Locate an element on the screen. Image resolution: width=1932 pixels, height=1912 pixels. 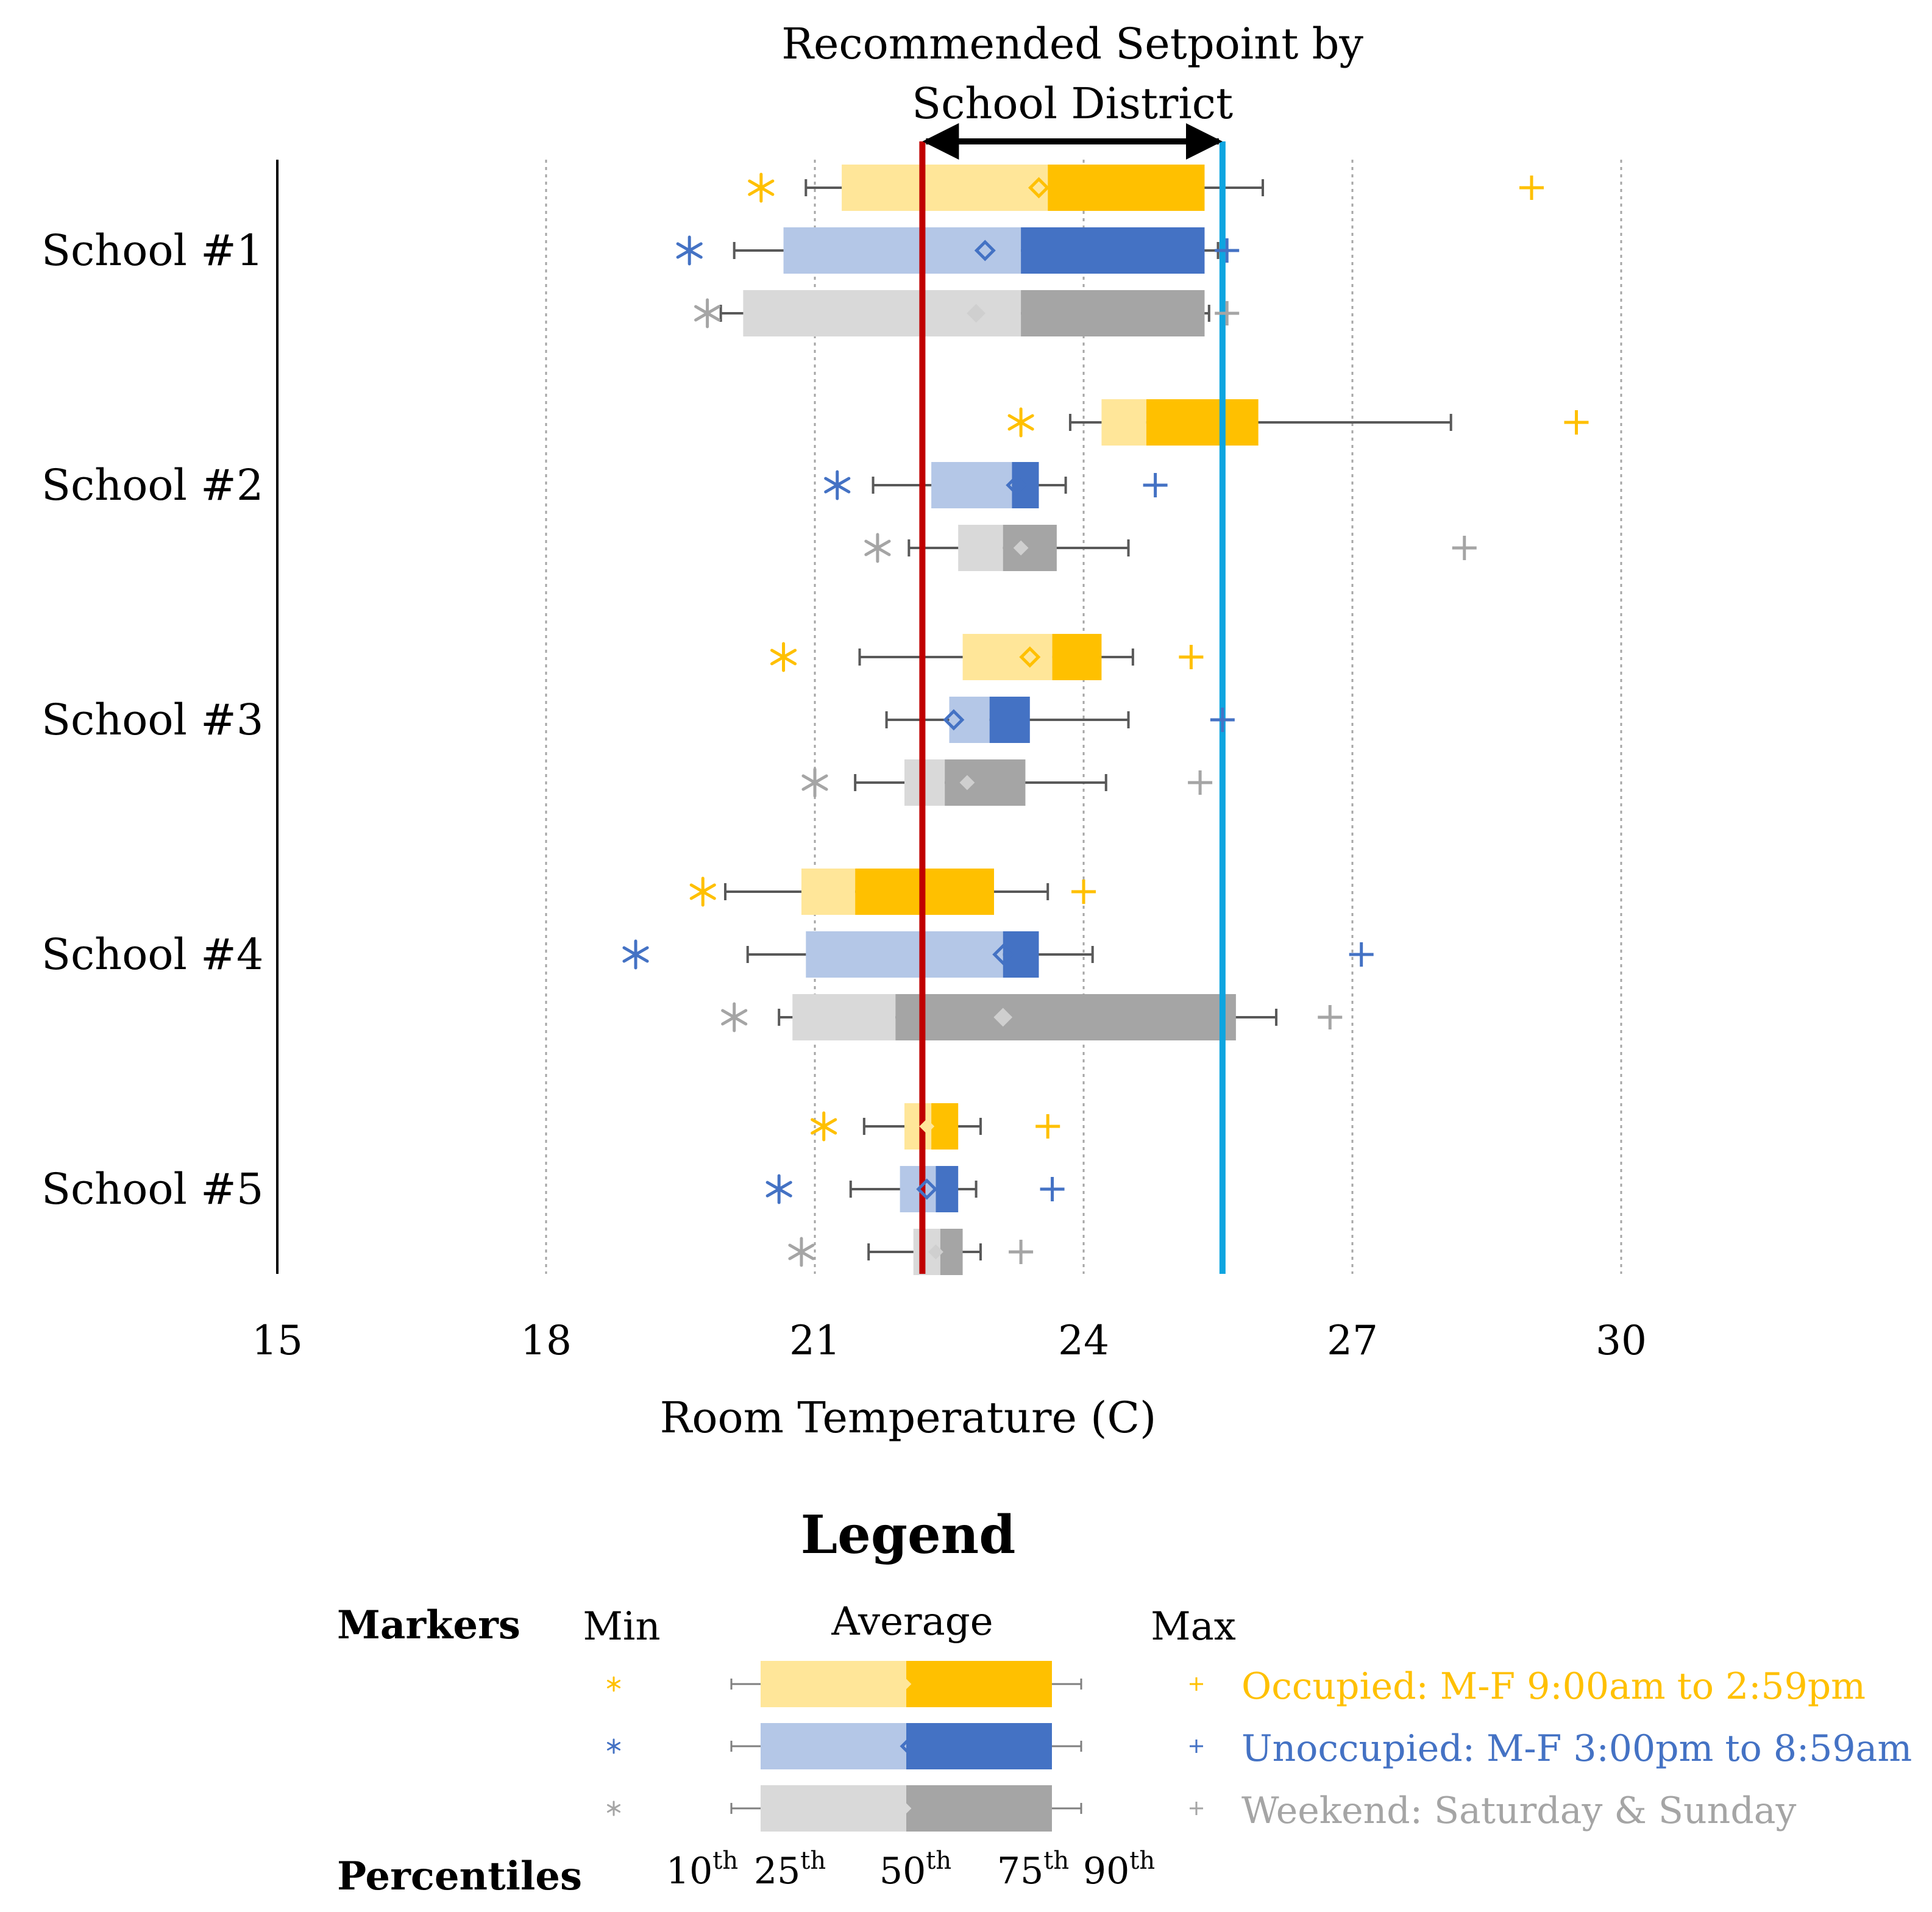
percentile-number: 75 is located at coordinates (1020, 1871).